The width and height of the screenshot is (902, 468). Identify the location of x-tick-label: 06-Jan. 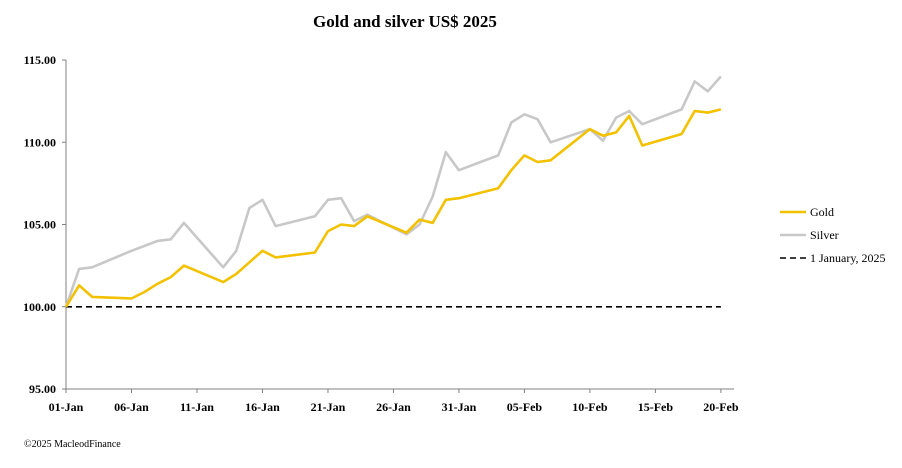
(131, 407).